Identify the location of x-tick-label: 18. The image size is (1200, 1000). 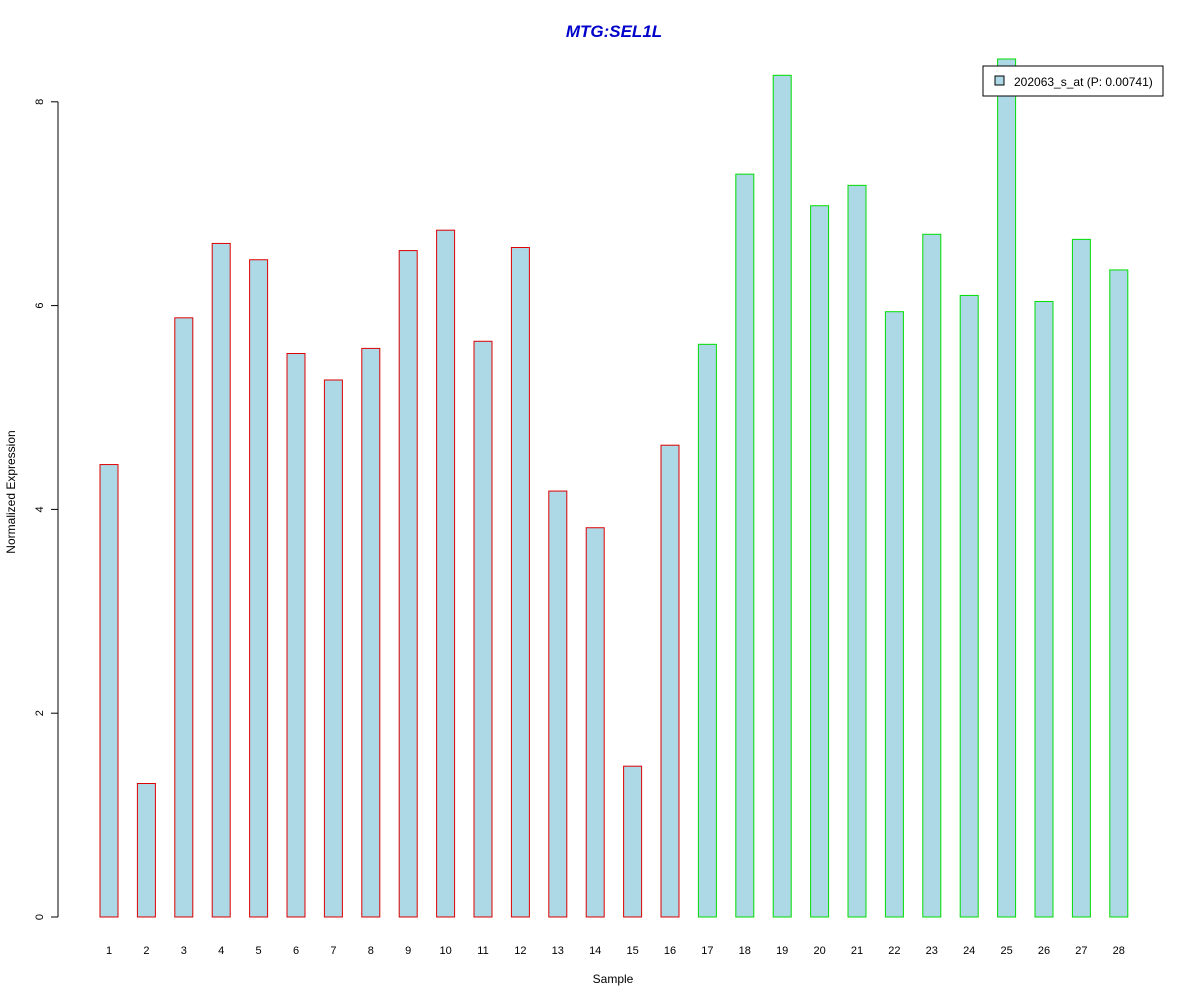
(745, 951).